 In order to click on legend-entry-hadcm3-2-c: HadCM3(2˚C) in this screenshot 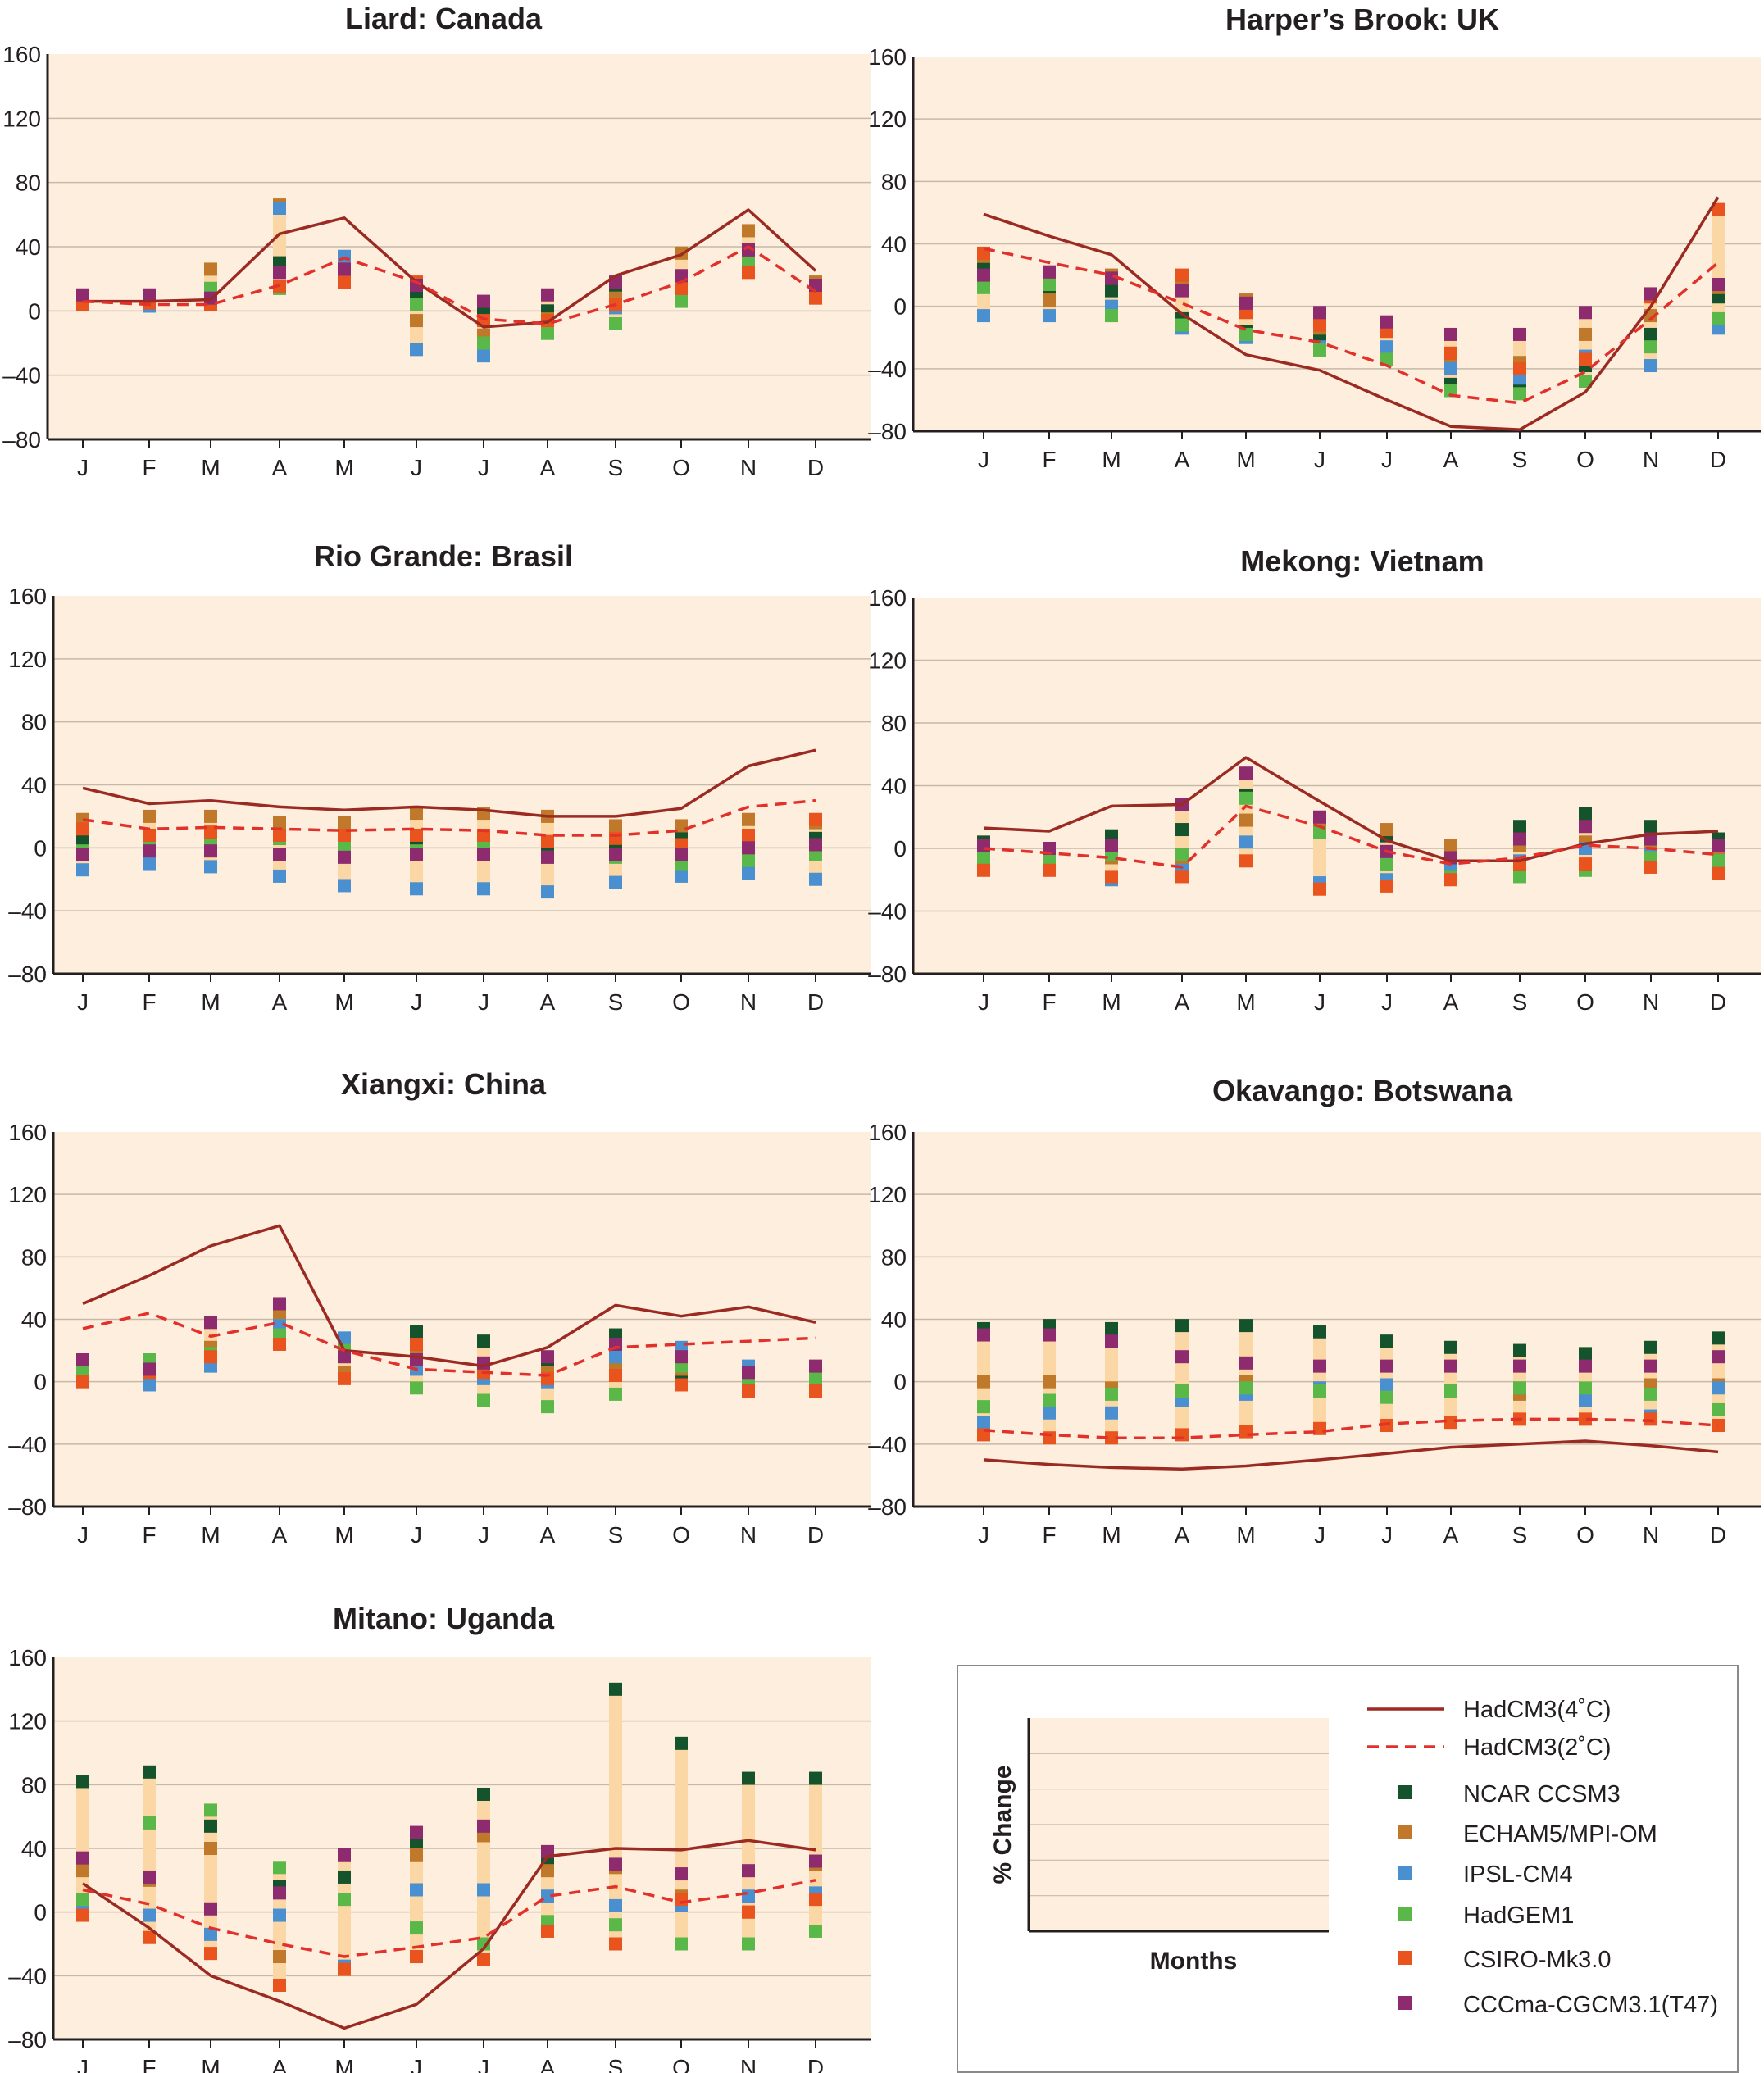, I will do `click(1489, 1748)`.